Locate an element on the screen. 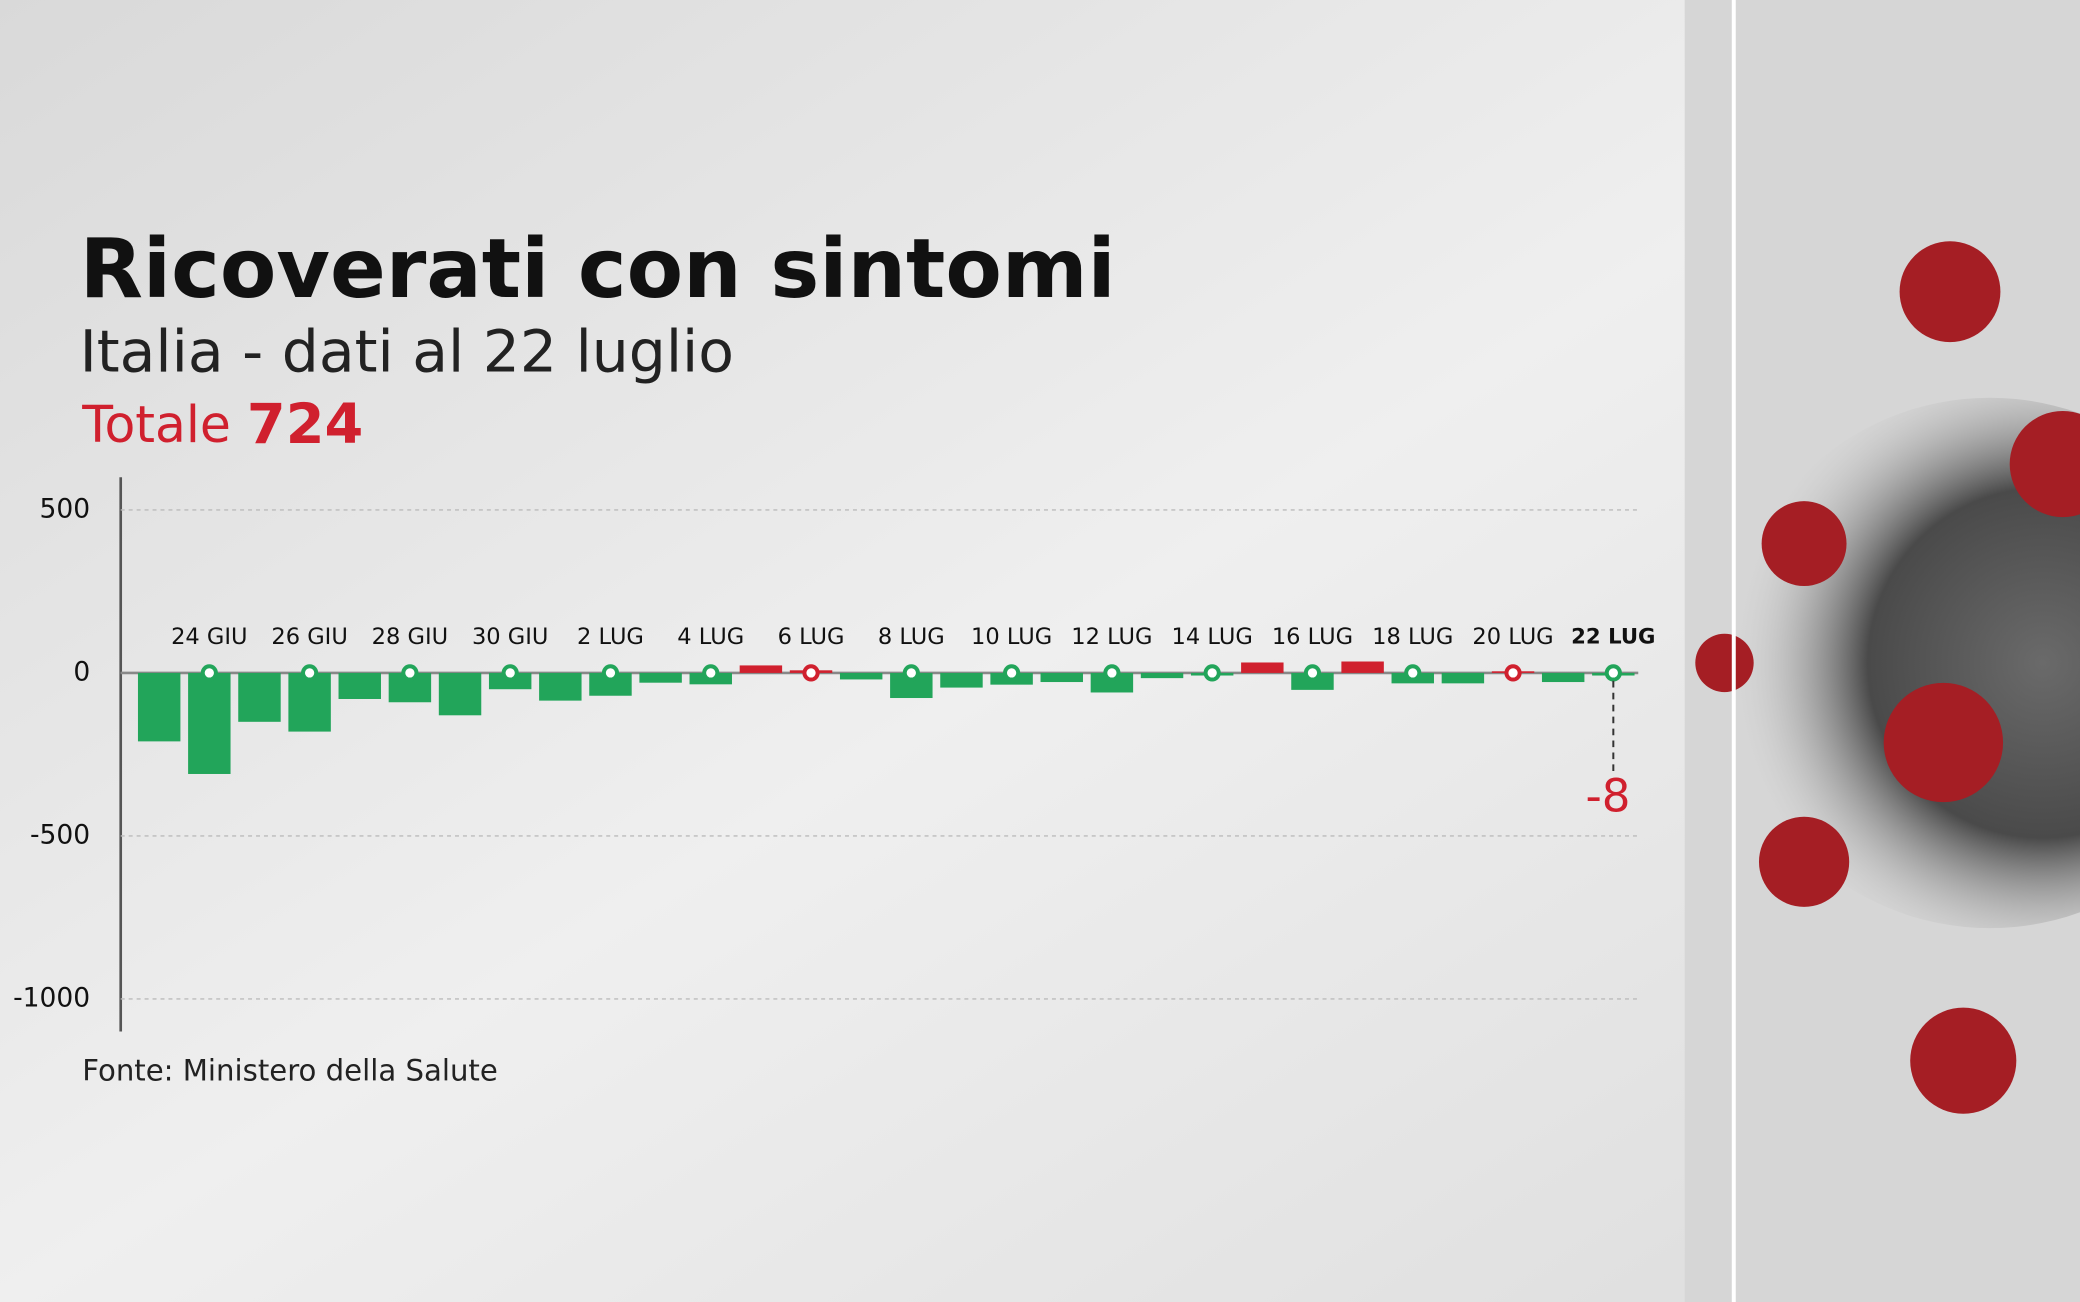  x-tick-label: 30 GIU is located at coordinates (510, 637).